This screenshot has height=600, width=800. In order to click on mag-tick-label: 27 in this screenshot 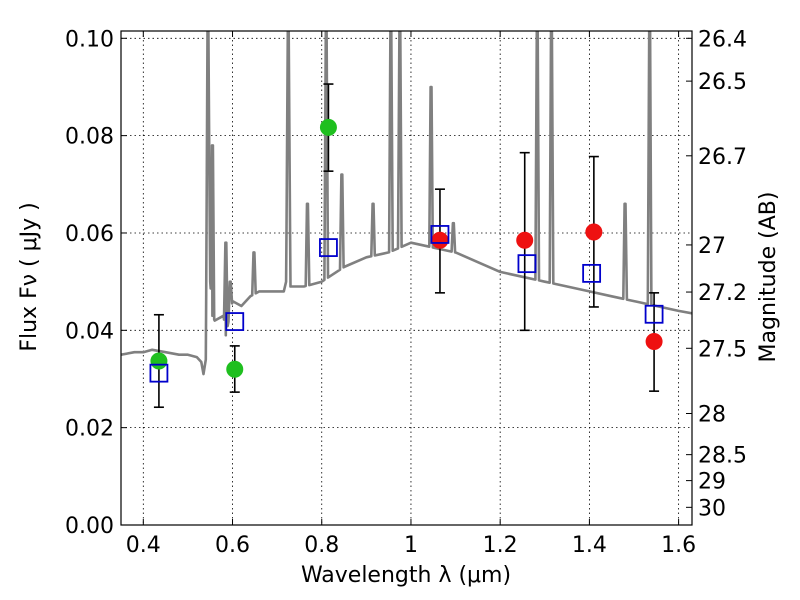, I will do `click(712, 246)`.